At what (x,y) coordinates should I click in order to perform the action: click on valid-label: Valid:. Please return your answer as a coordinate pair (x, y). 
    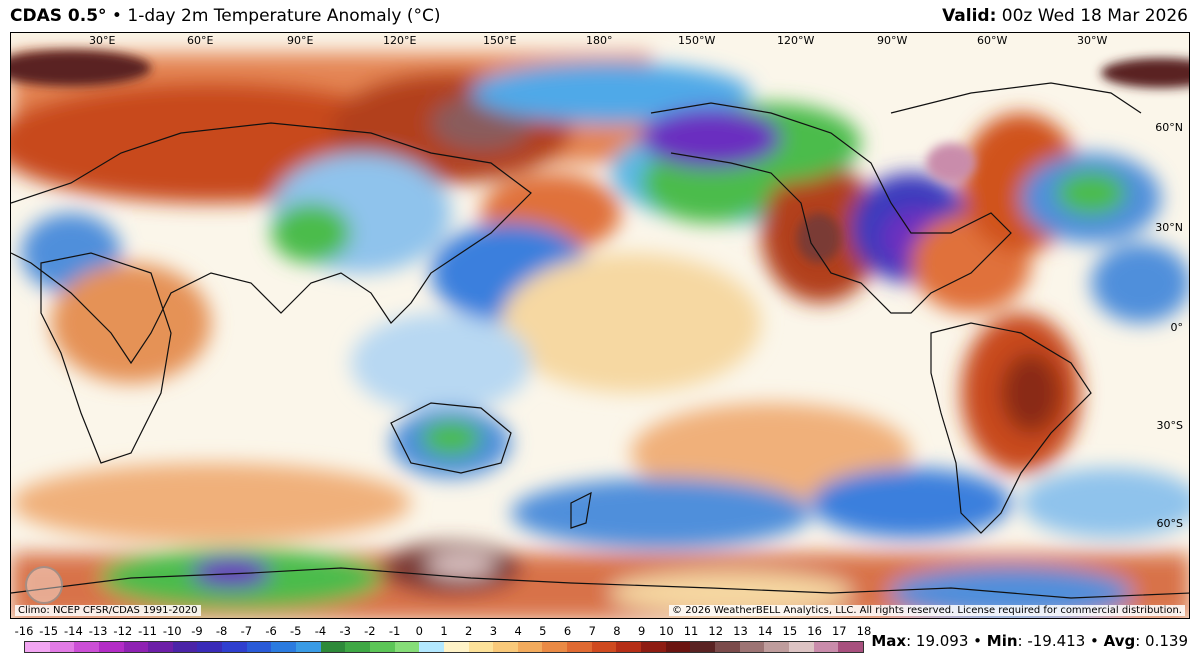
    Looking at the image, I should click on (969, 16).